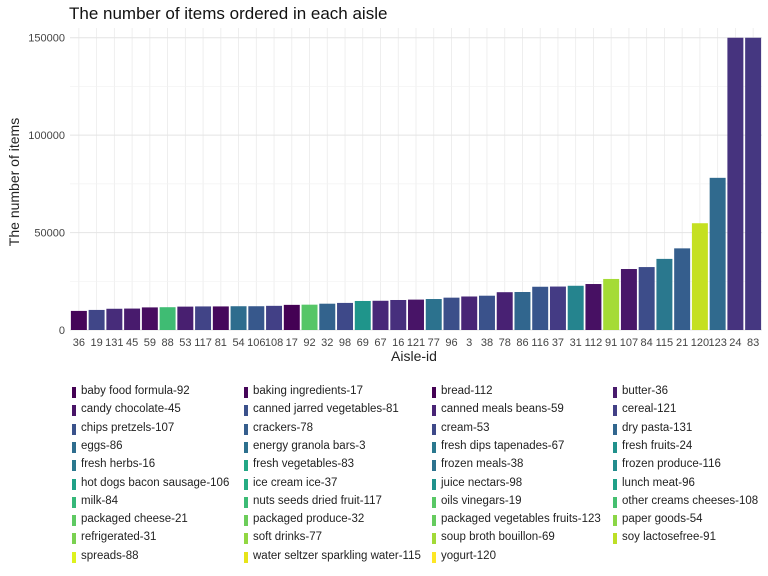 Image resolution: width=768 pixels, height=576 pixels. What do you see at coordinates (363, 343) in the screenshot?
I see `x-tick-label: 69` at bounding box center [363, 343].